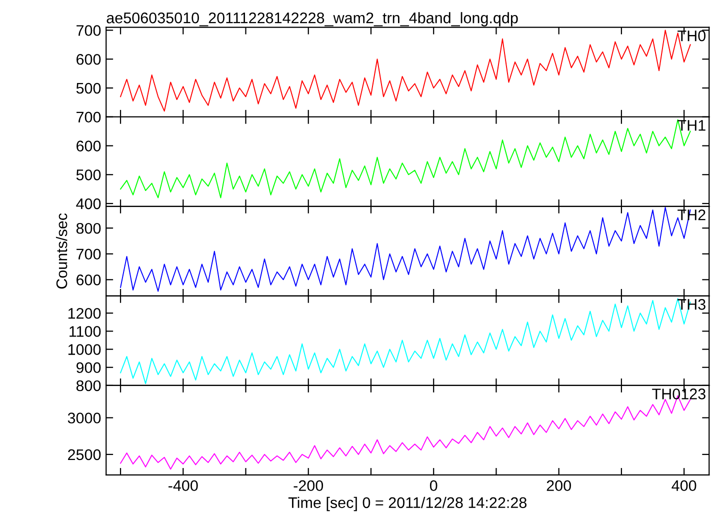  I want to click on y-tick-label: 2500, so click(84, 454).